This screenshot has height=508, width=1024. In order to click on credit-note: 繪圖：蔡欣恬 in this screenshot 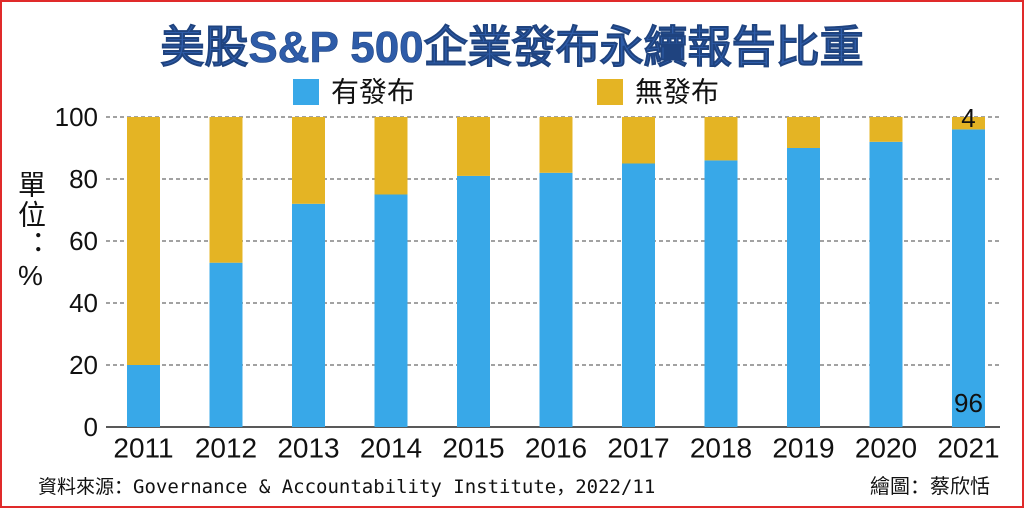, I will do `click(930, 486)`.